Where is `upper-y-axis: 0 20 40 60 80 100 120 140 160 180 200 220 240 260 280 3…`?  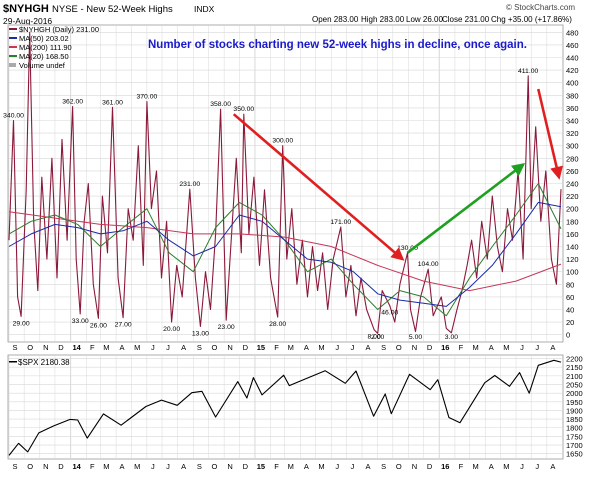 upper-y-axis: 0 20 40 60 80 100 120 140 160 180 200 220 240 260 280 3… is located at coordinates (572, 183).